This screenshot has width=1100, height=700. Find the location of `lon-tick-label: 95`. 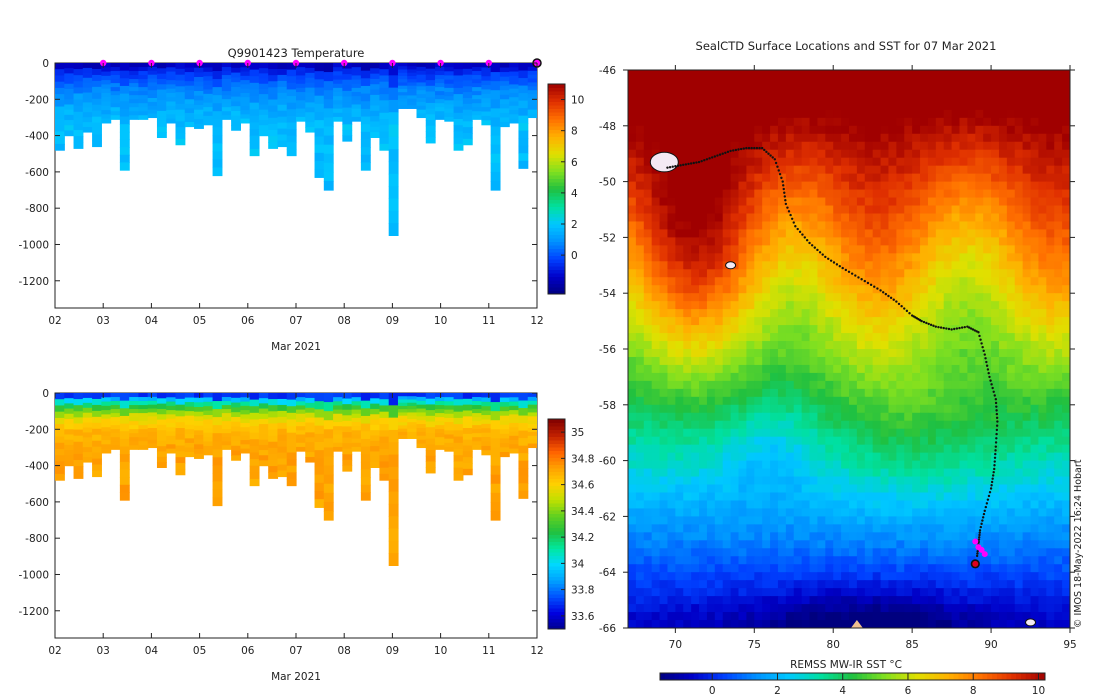

lon-tick-label: 95 is located at coordinates (1069, 645).